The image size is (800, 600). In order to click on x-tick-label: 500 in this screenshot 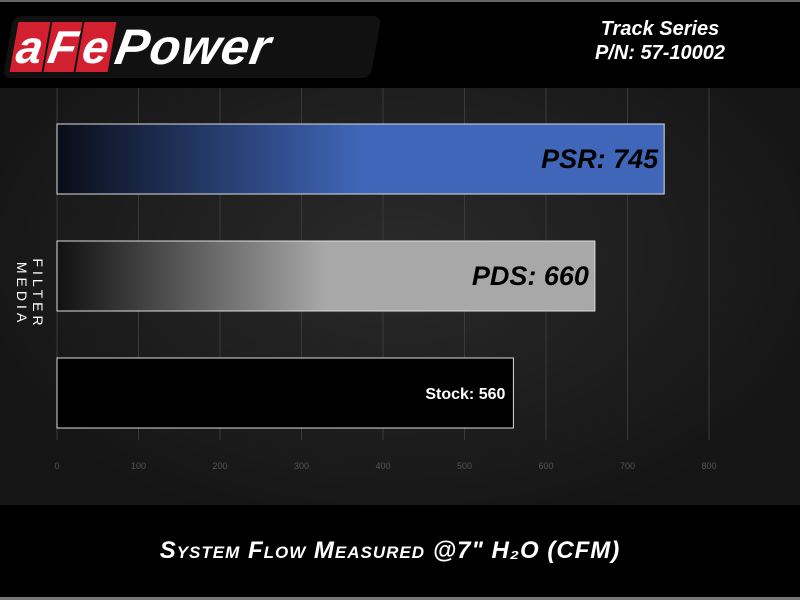, I will do `click(464, 466)`.